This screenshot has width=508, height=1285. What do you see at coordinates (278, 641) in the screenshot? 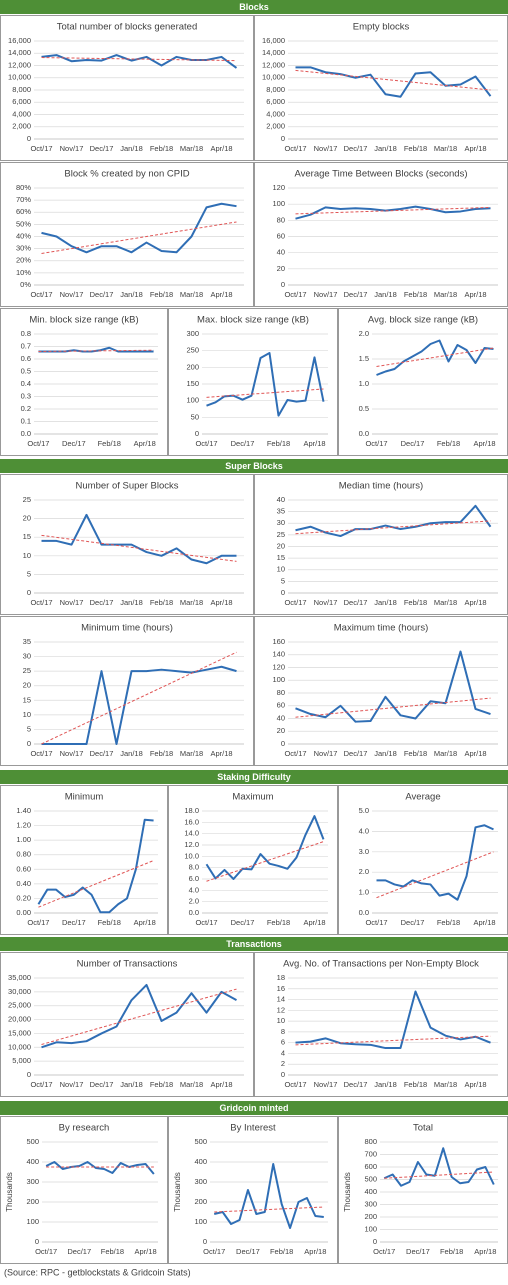
I see `y-tick-label: 160` at bounding box center [278, 641].